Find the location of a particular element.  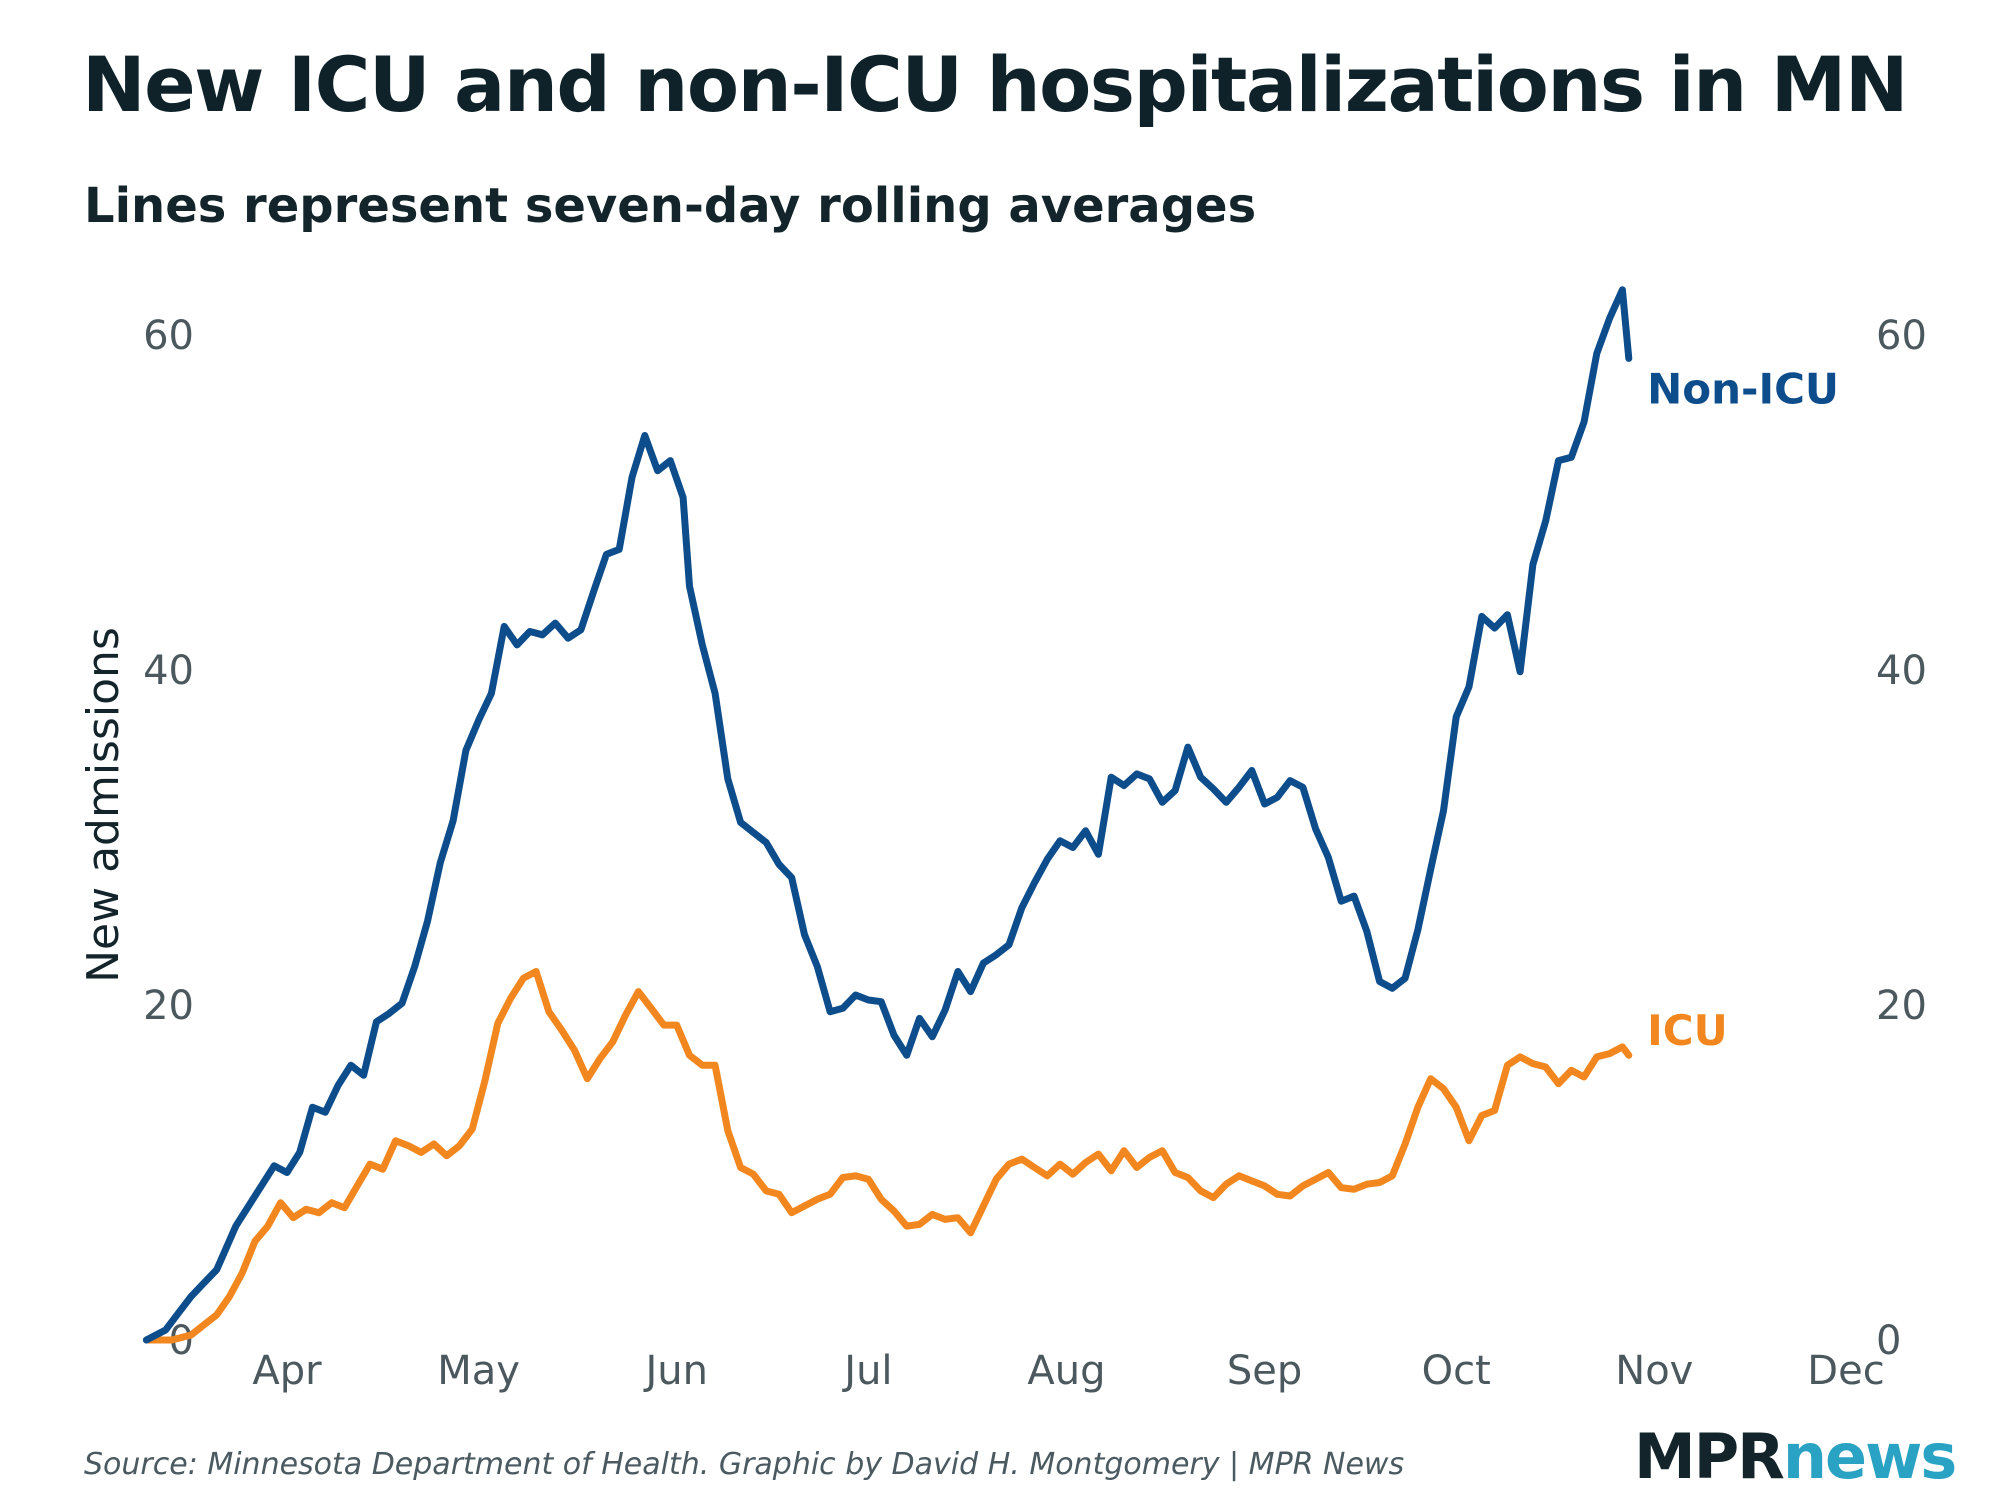

x-tick-label: Sep is located at coordinates (1264, 1371).